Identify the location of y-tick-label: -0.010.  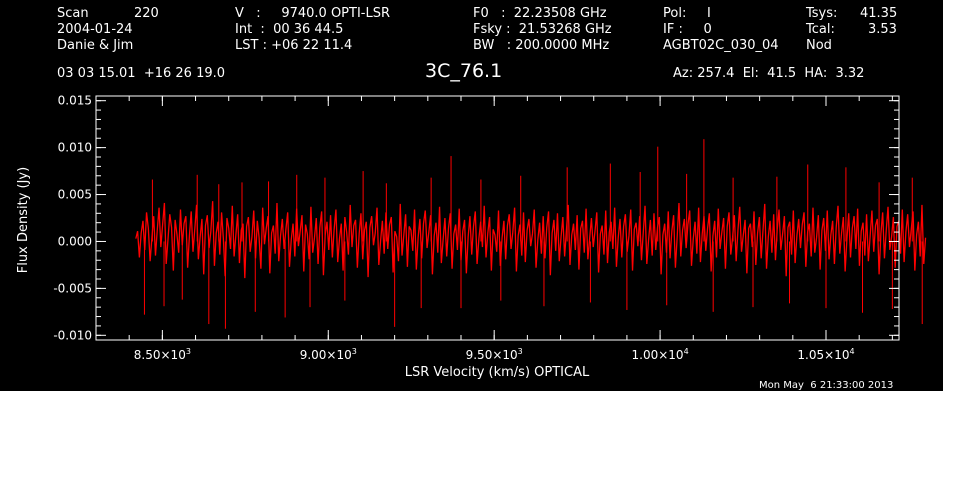
(72, 335).